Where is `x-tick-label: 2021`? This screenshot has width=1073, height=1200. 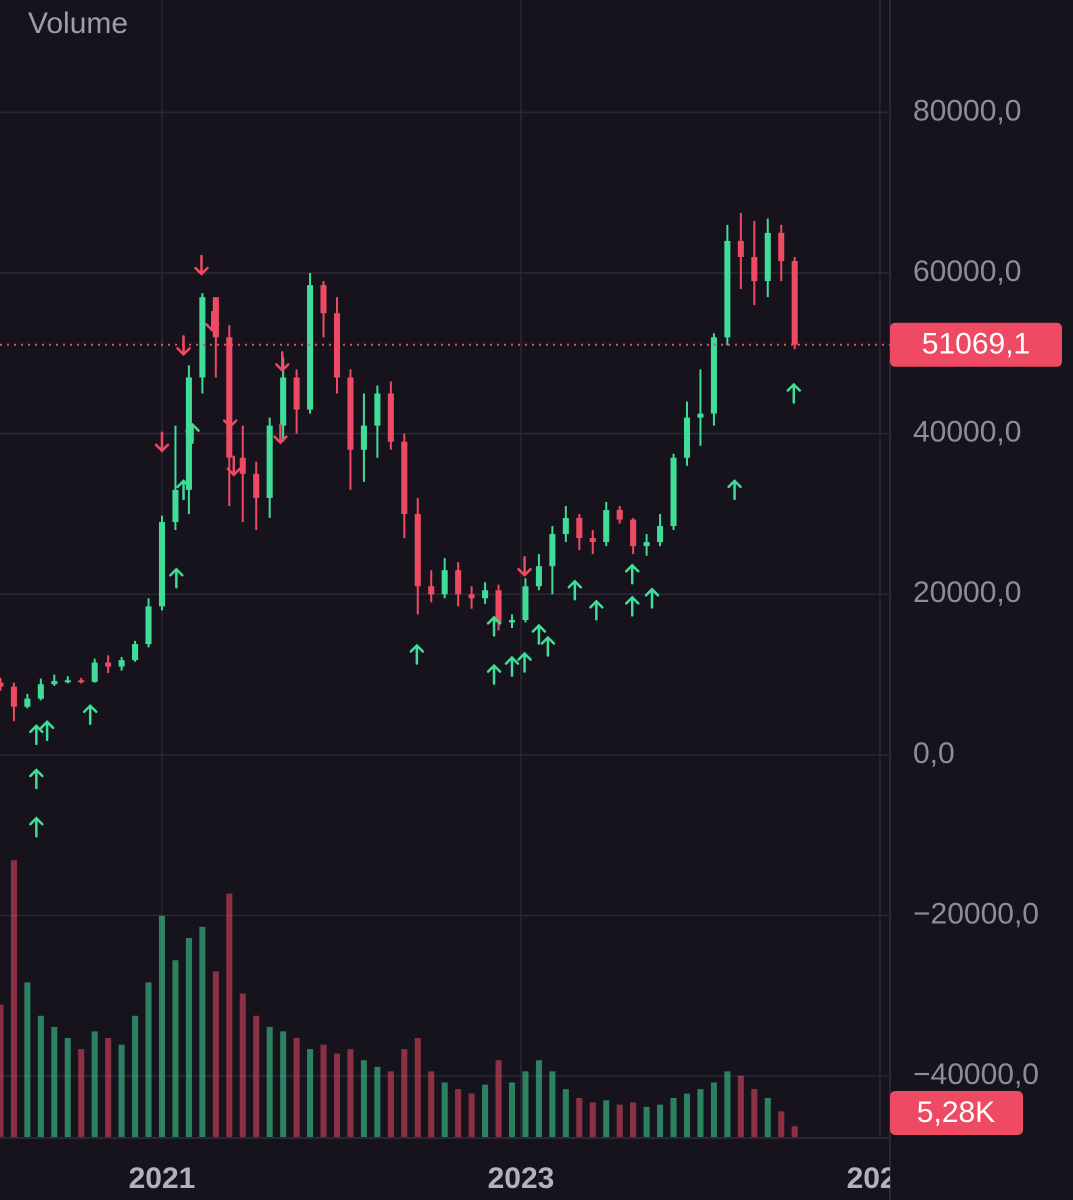
x-tick-label: 2021 is located at coordinates (162, 1178).